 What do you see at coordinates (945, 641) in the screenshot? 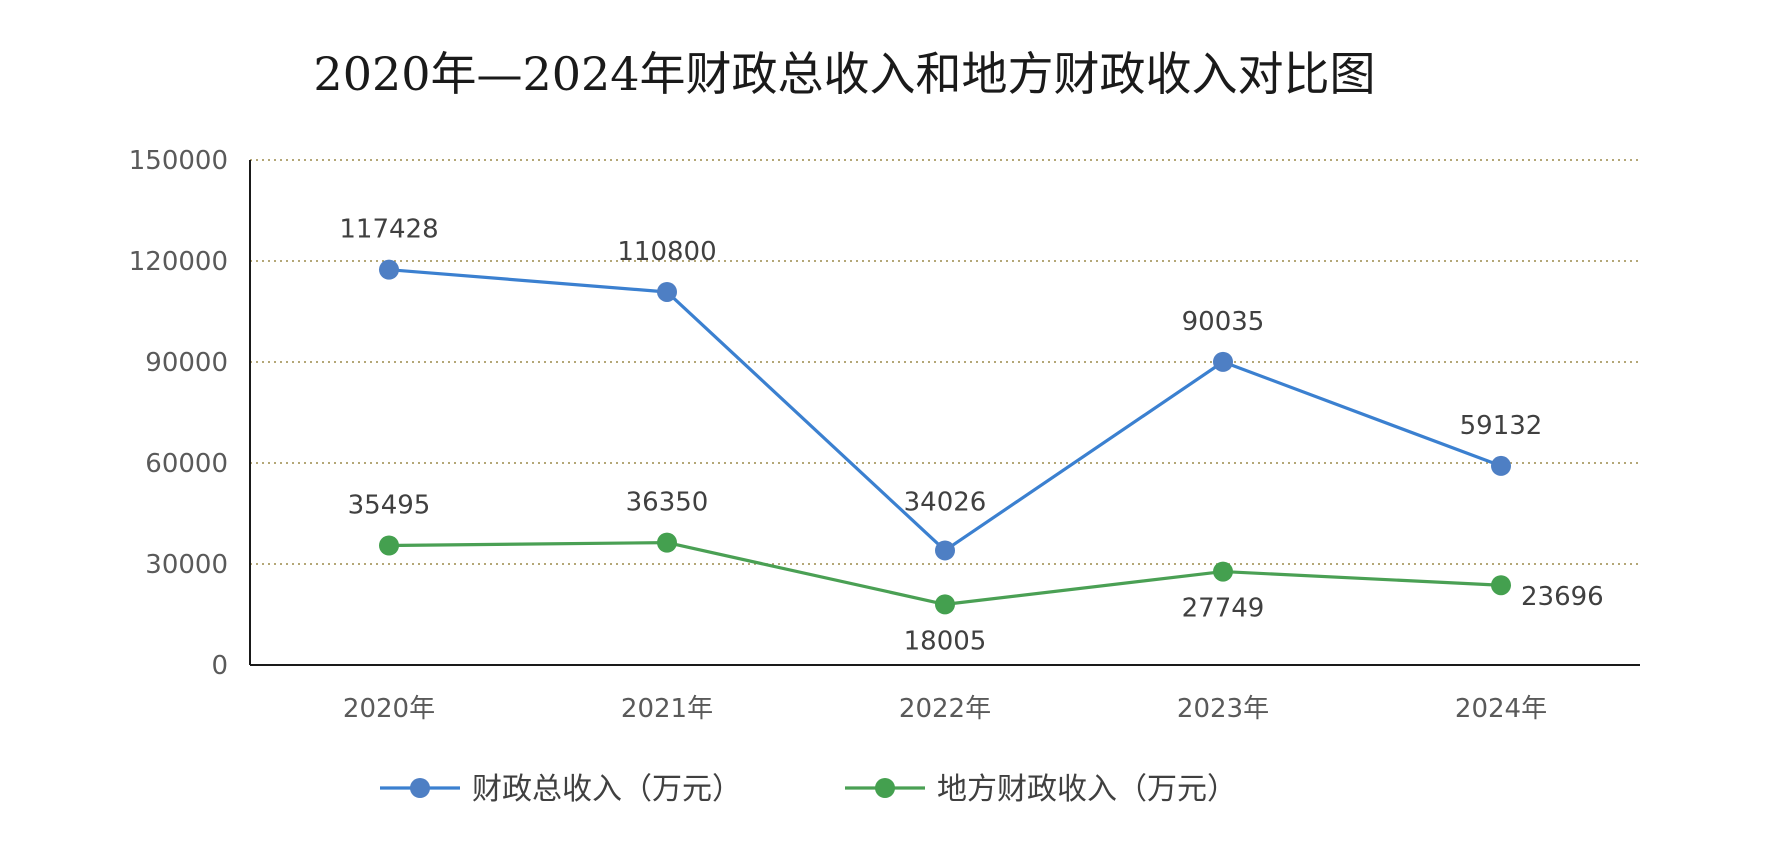
I see `data-label: 18005` at bounding box center [945, 641].